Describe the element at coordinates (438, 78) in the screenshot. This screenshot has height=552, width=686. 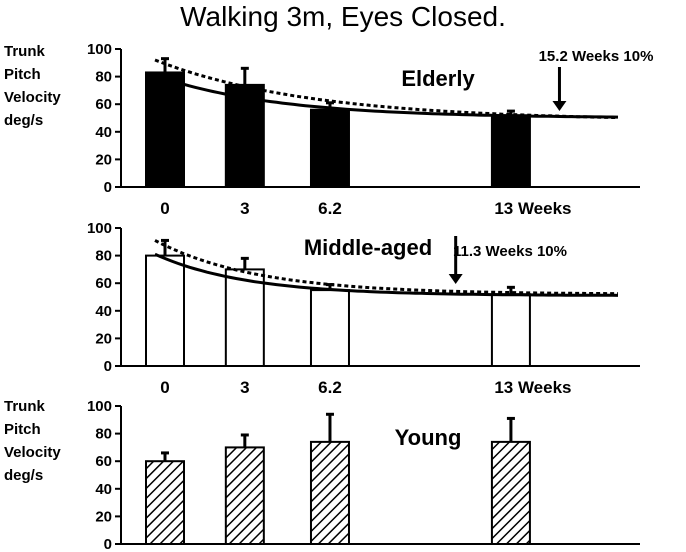
I see `group-label: Elderly` at that location.